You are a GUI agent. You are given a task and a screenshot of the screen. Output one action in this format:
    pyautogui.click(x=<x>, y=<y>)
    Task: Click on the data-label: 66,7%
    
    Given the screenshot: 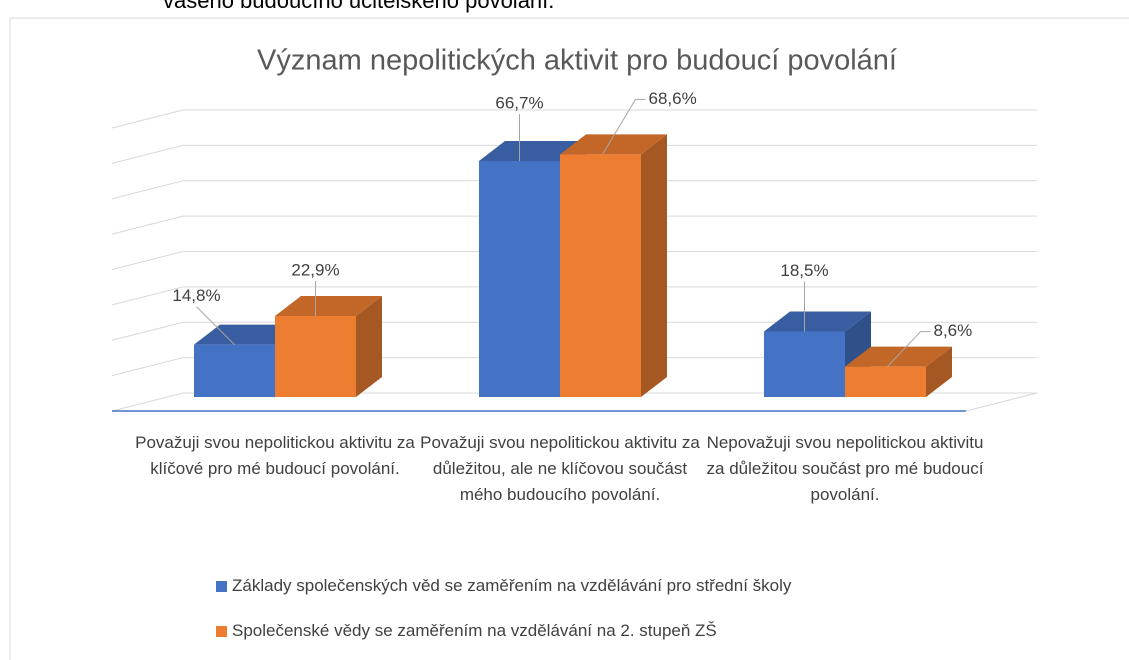 What is the action you would take?
    pyautogui.click(x=519, y=103)
    